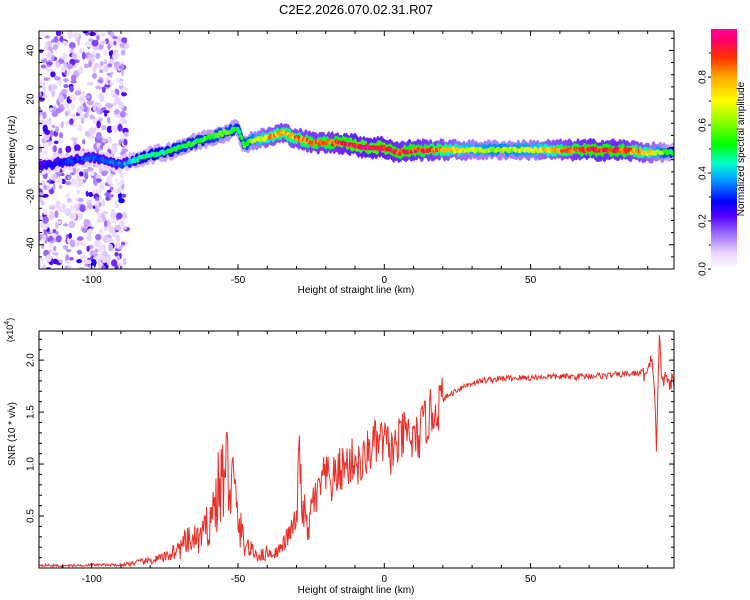  I want to click on spectrogram-x-label: Height of straight line (km), so click(356, 290).